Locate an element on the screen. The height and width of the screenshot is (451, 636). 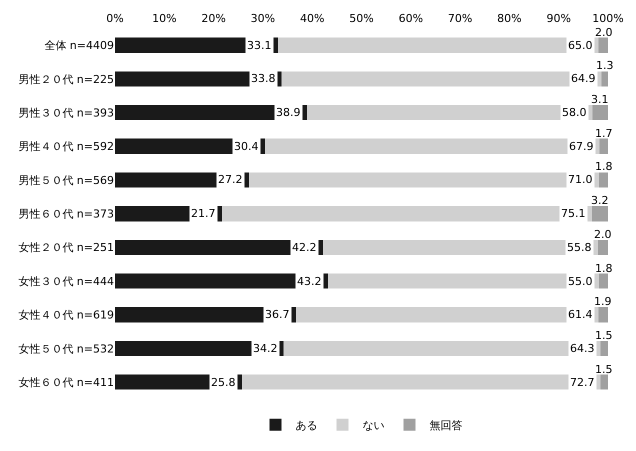
y-tick-label: 男性３０代 n=393 is located at coordinates (66, 113).